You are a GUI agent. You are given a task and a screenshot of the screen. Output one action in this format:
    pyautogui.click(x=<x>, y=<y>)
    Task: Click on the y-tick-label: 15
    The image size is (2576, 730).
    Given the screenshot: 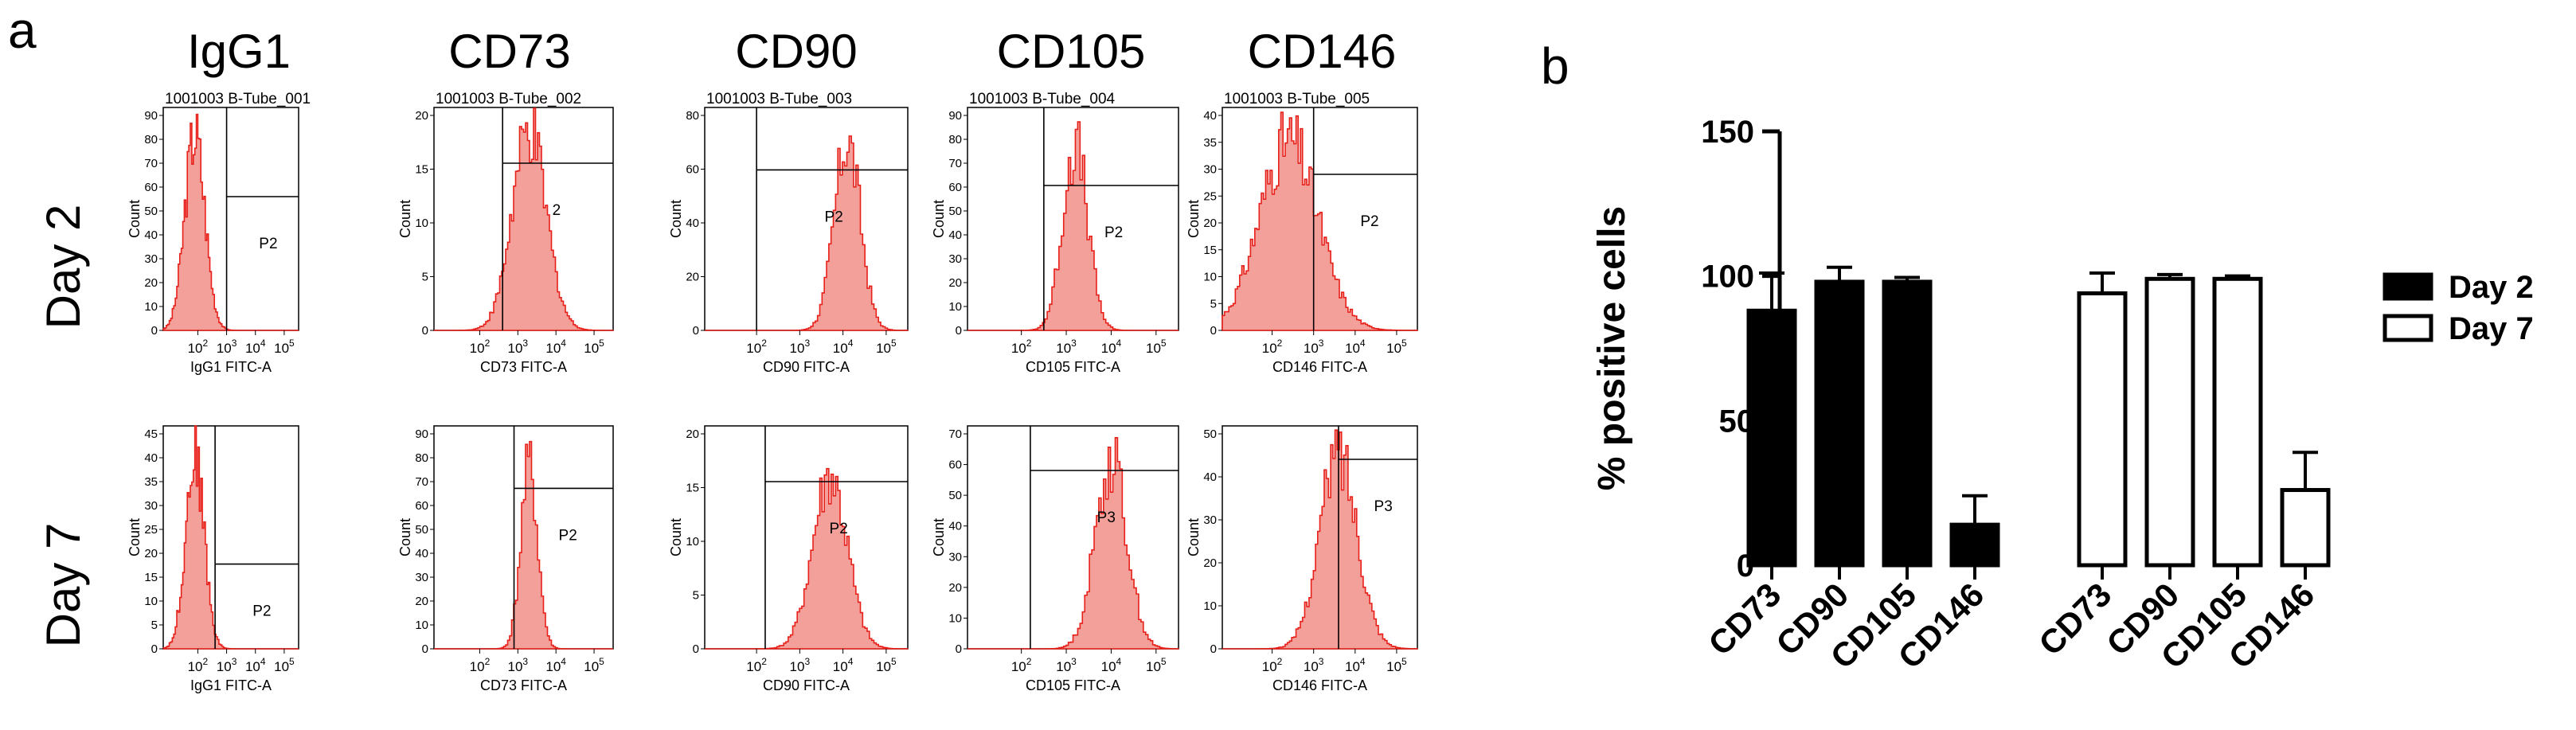 What is the action you would take?
    pyautogui.click(x=421, y=170)
    